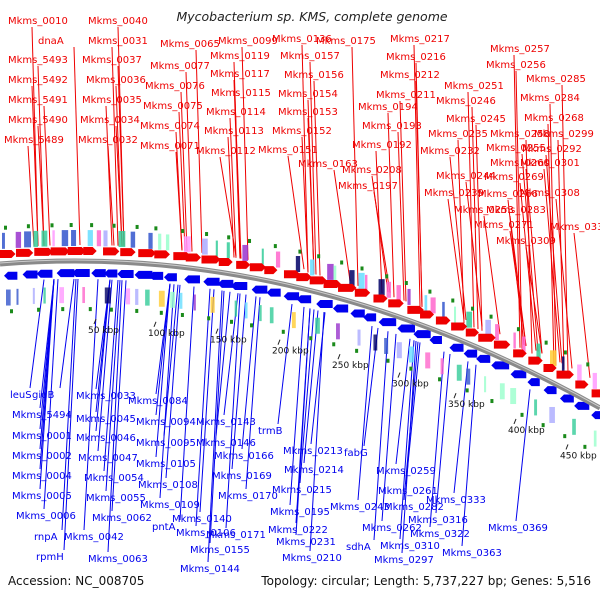 The image size is (600, 600). Describe the element at coordinates (514, 177) in the screenshot. I see `forward-gene-label: Mkms_0269` at that location.